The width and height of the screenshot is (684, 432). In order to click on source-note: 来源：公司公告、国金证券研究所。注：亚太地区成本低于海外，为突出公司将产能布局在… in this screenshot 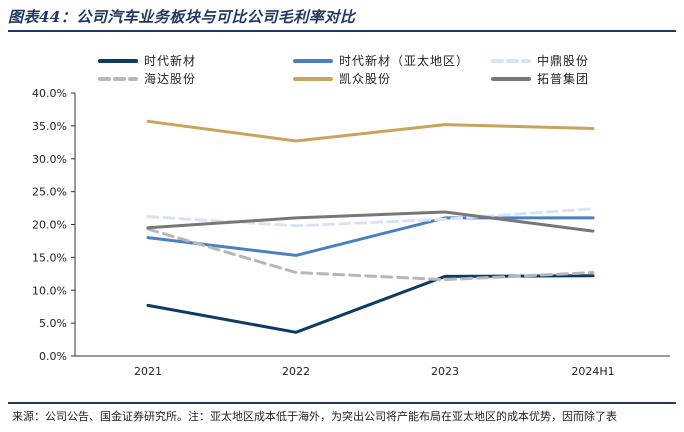, I will do `click(314, 416)`.